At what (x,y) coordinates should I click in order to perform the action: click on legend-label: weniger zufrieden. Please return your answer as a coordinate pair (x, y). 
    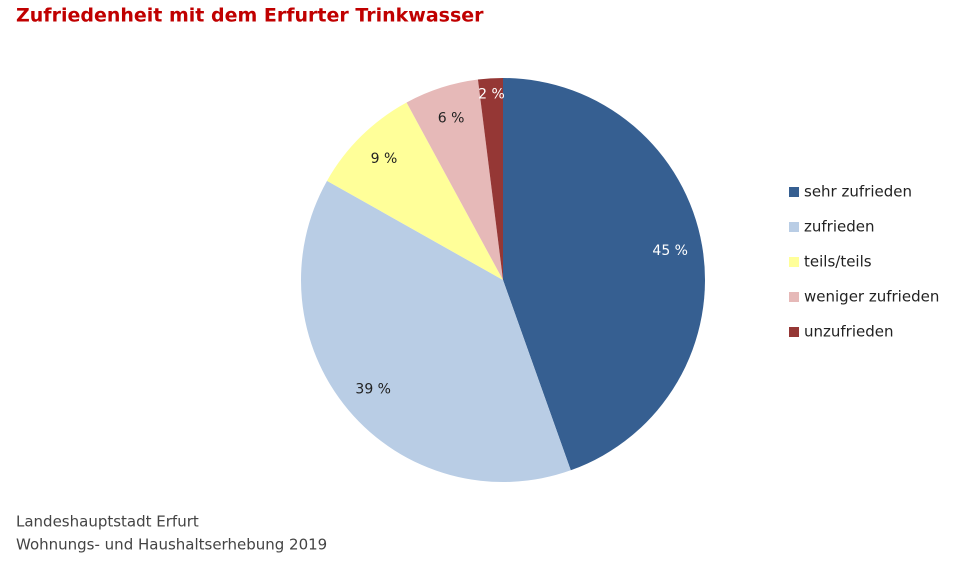
    Looking at the image, I should click on (871, 297).